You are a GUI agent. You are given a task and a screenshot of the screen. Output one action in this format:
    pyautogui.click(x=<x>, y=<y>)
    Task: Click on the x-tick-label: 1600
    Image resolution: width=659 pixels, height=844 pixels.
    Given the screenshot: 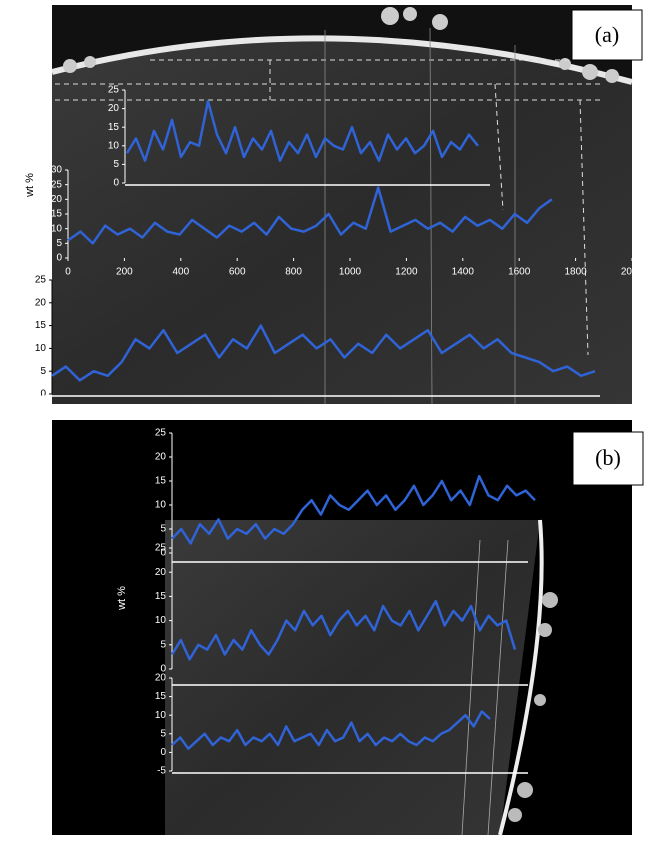 What is the action you would take?
    pyautogui.click(x=519, y=272)
    